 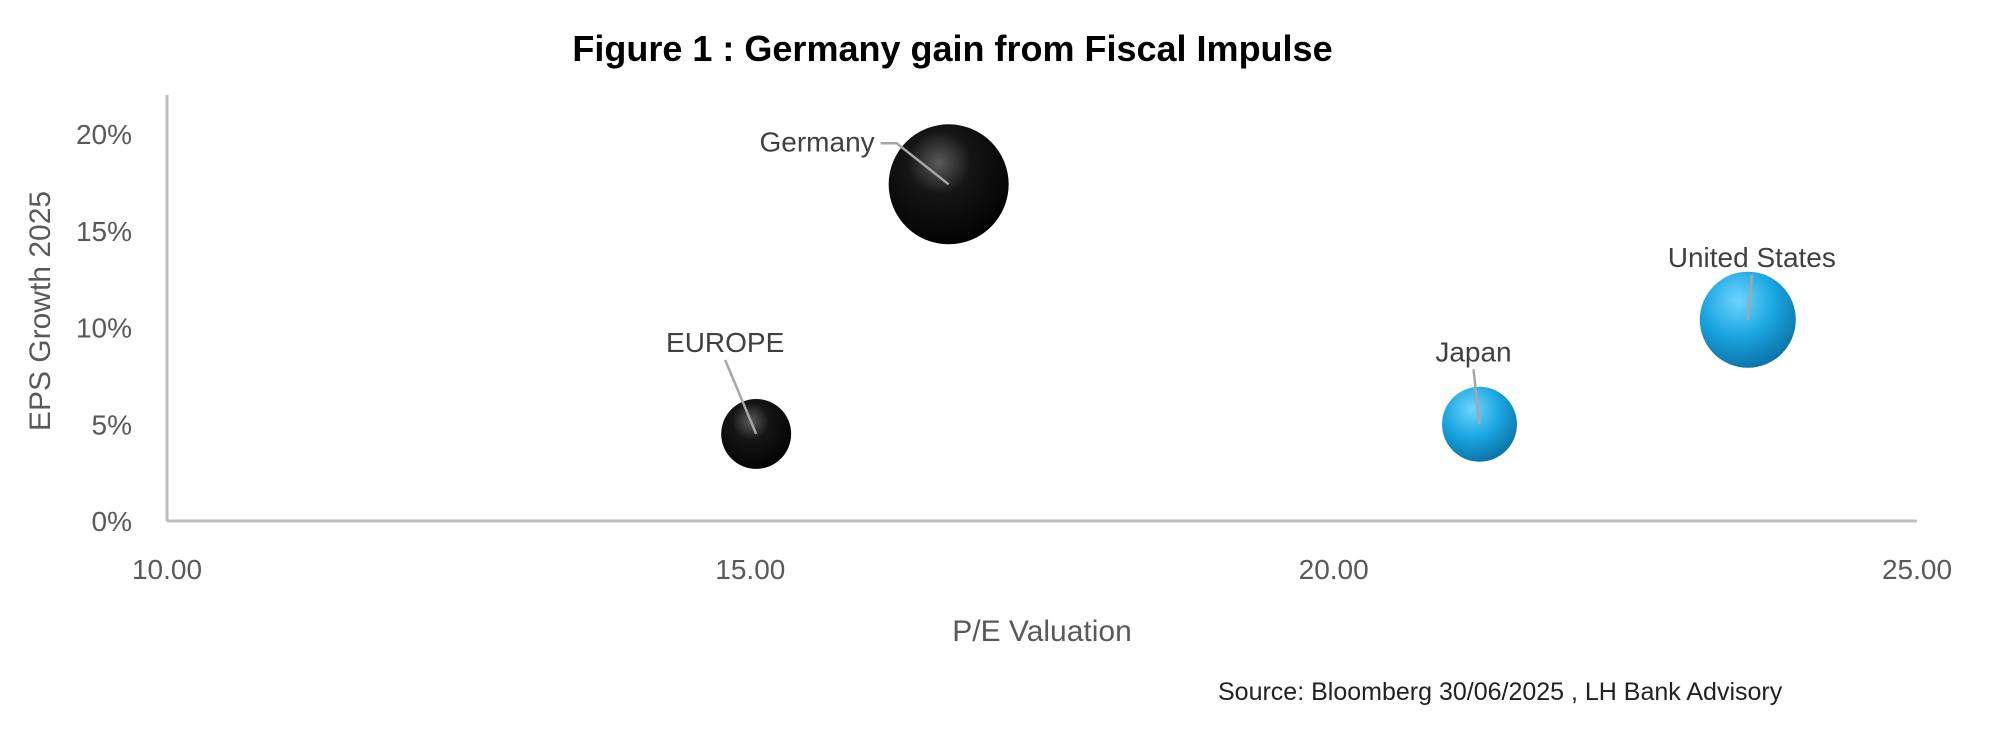 I want to click on bubble-label: United States, so click(x=1752, y=257).